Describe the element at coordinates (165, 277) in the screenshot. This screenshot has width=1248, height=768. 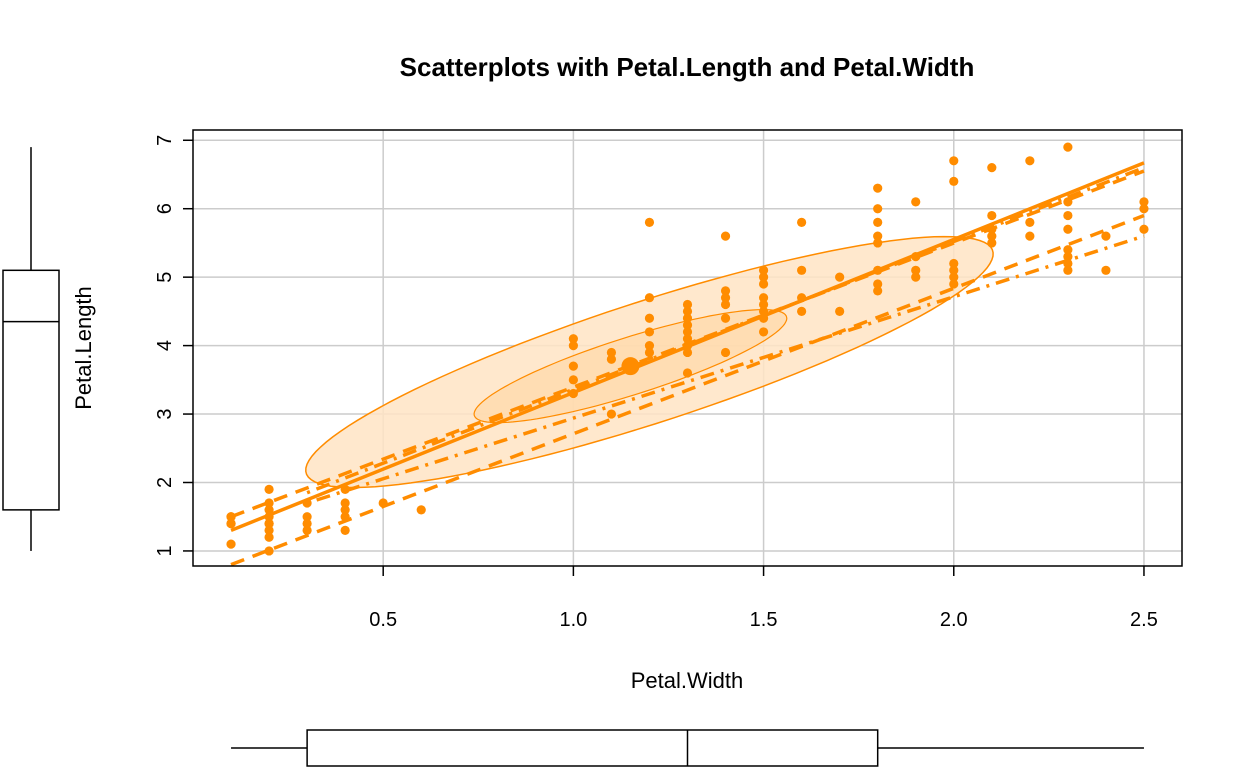
I see `y-tick-label: 5` at that location.